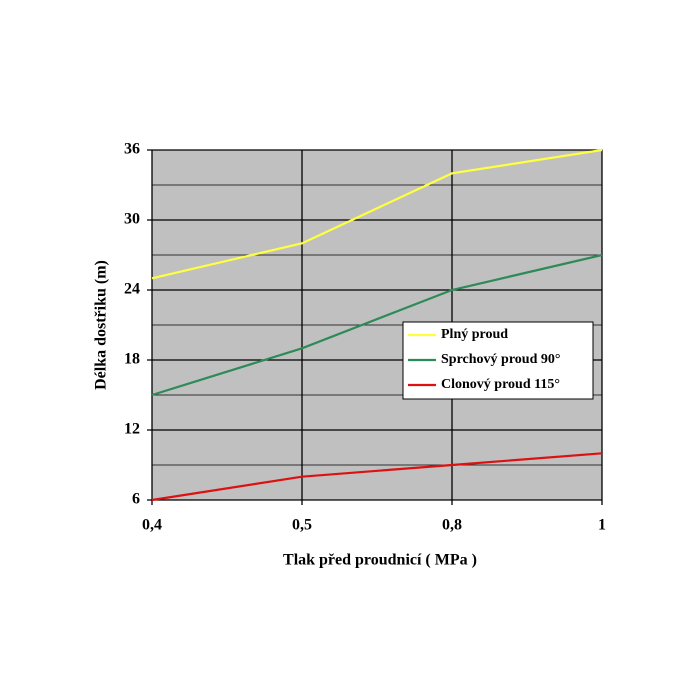  Describe the element at coordinates (132, 429) in the screenshot. I see `y-tick-label: 12` at that location.